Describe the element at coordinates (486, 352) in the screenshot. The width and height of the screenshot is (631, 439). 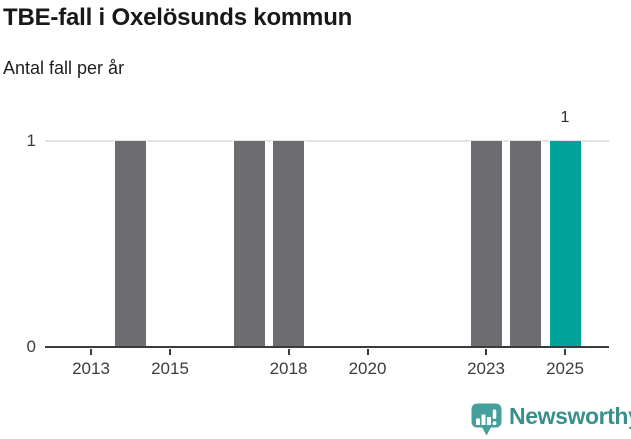
I see `x-tick-2023` at that location.